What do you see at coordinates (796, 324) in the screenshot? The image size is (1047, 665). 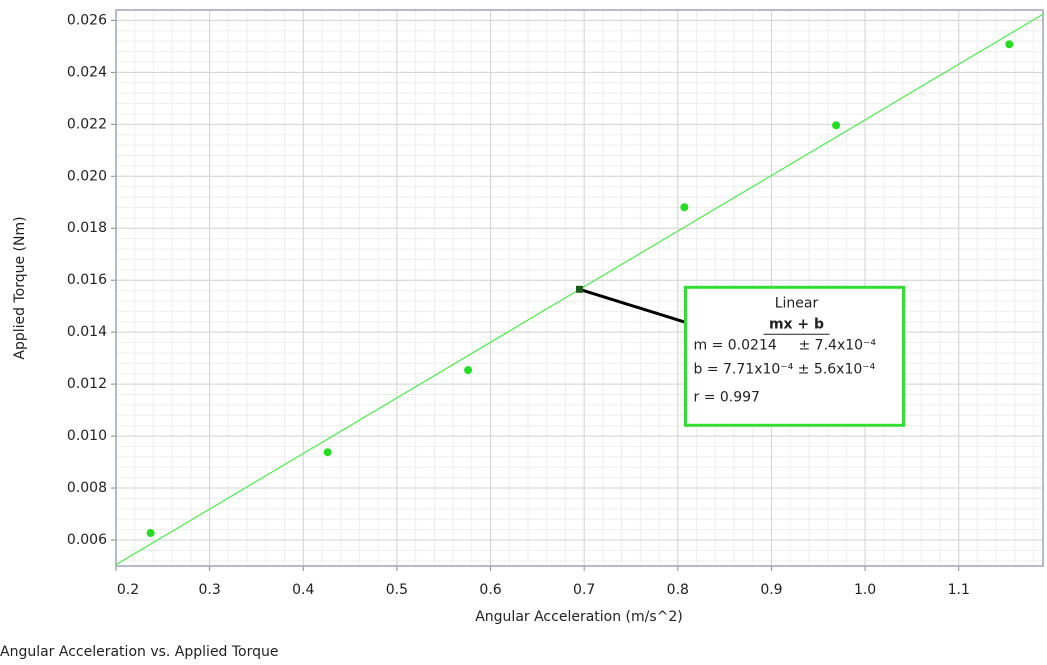 I see `annotation-formula: mx + b` at bounding box center [796, 324].